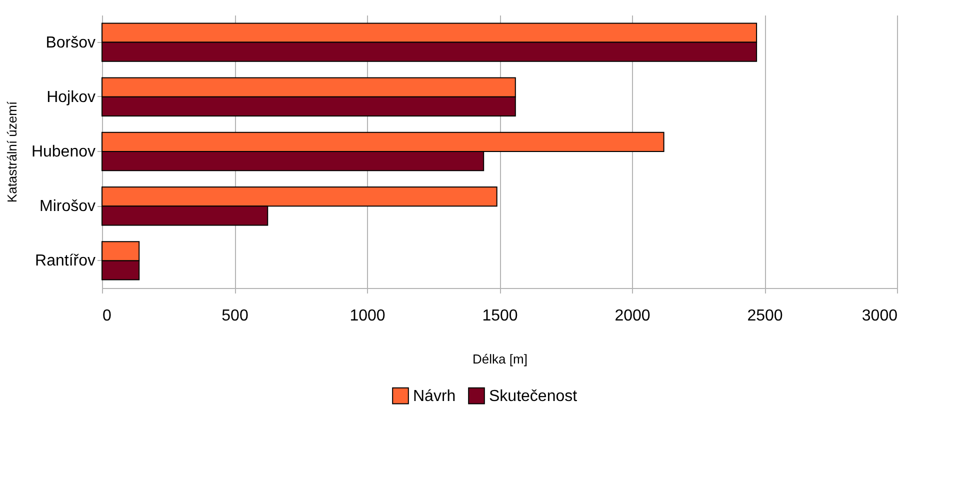  Describe the element at coordinates (71, 97) in the screenshot. I see `y-tick-label: Hojkov` at that location.